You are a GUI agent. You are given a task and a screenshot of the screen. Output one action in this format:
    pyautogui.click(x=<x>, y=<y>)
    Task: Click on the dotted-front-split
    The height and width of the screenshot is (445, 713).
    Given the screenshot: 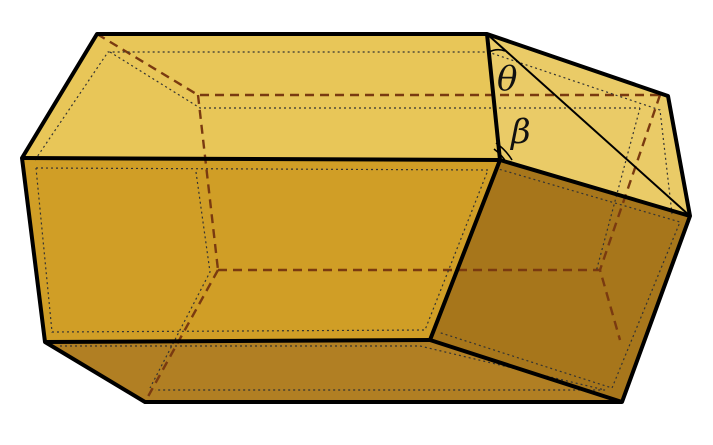 What is the action you would take?
    pyautogui.click(x=180, y=280)
    